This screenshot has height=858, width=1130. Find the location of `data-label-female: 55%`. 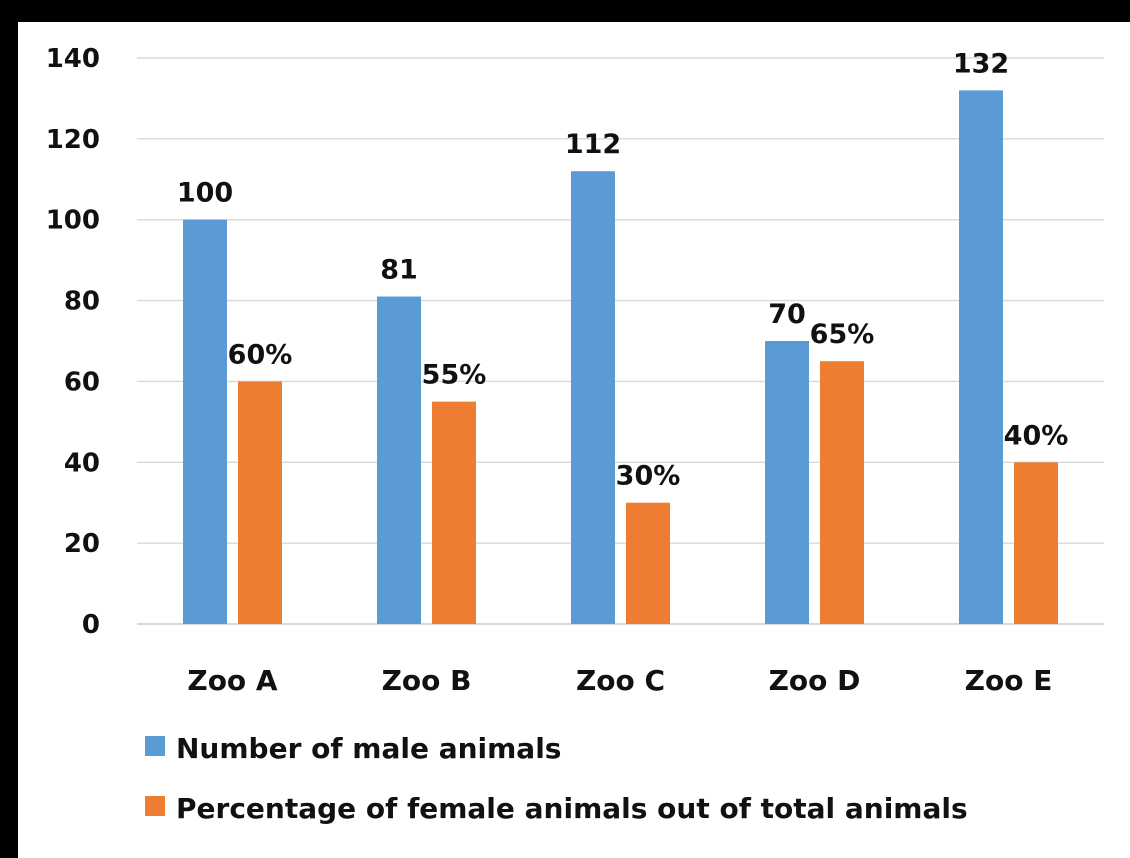

data-label-female: 55% is located at coordinates (454, 375).